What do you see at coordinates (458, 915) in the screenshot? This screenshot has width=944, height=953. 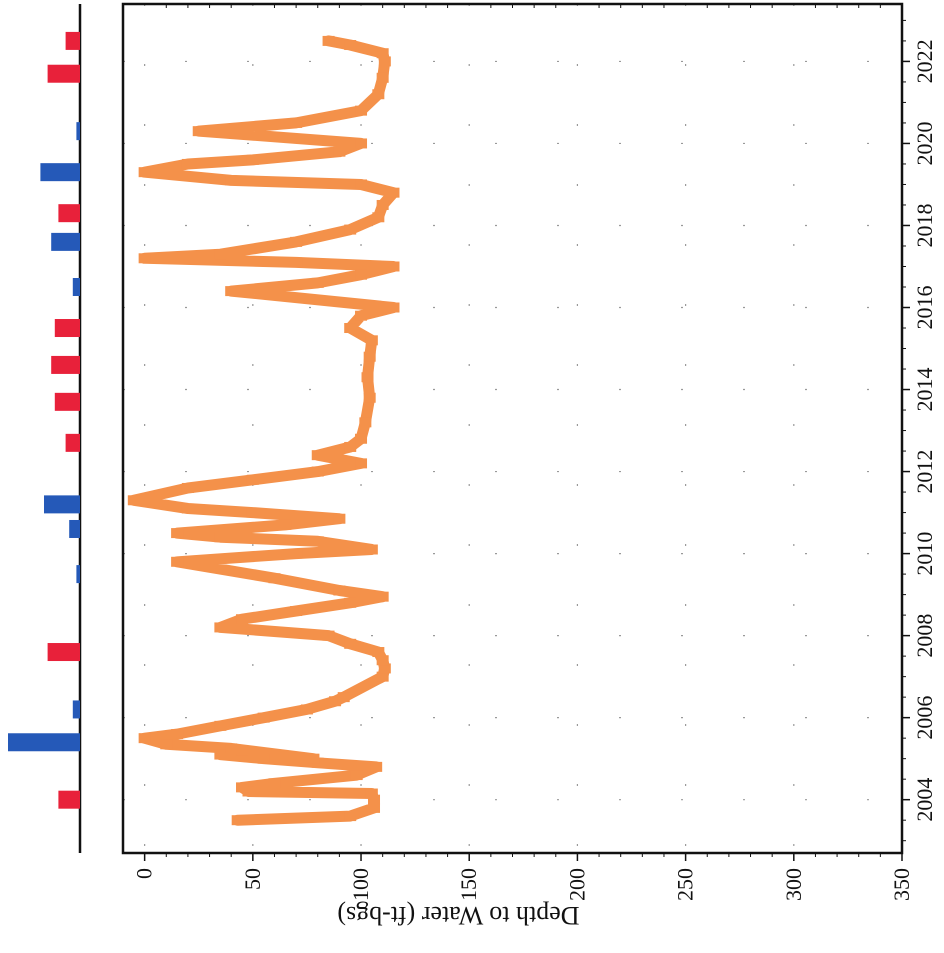 I see `x-axis-title: Depth to Water (ft-bgs)` at bounding box center [458, 915].